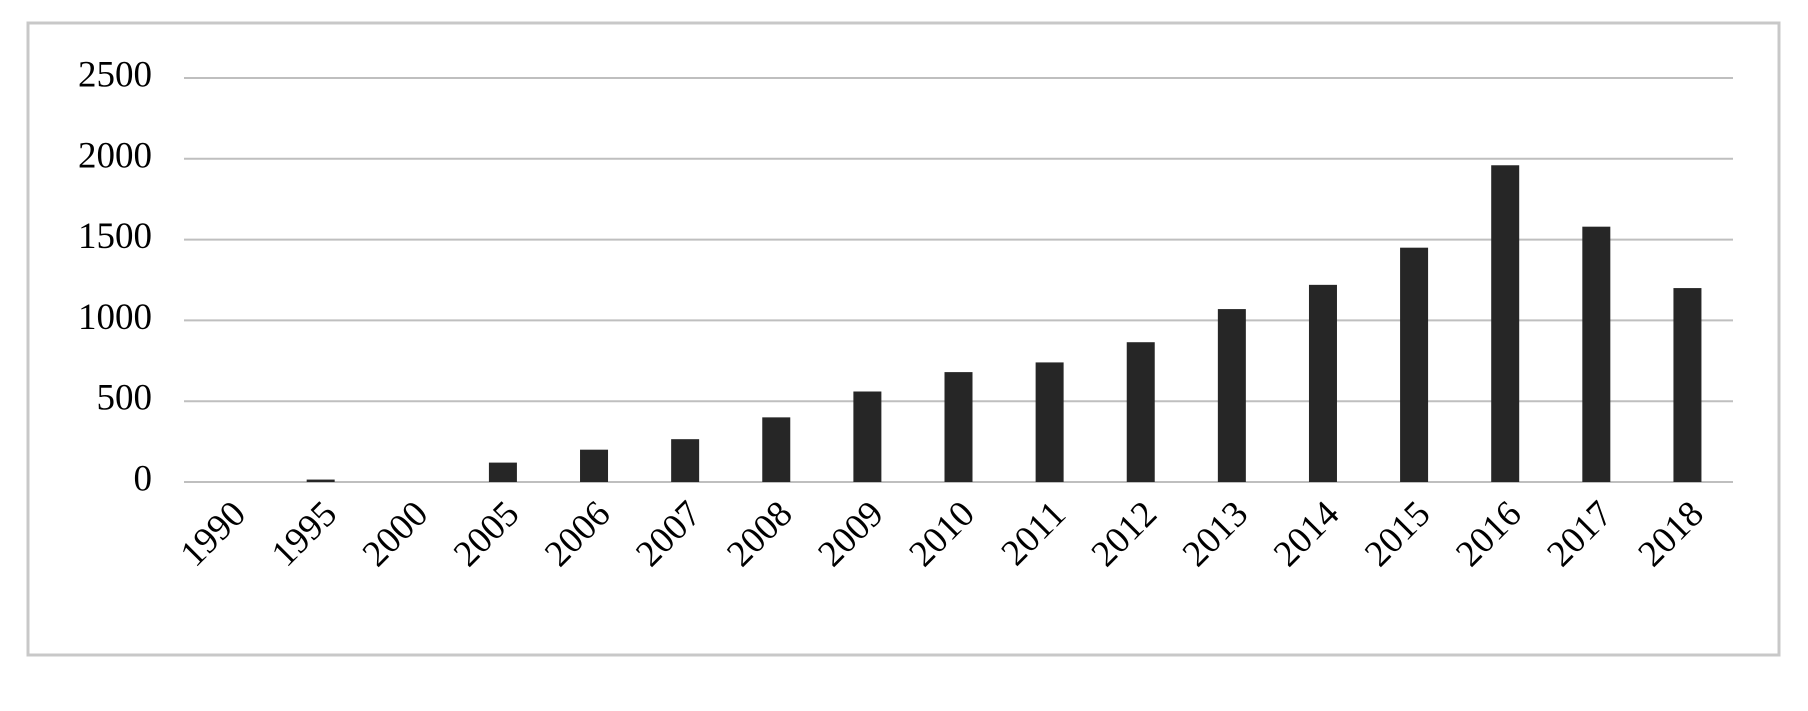 This screenshot has width=1808, height=711. I want to click on y-tick-label: 2000, so click(115, 155).